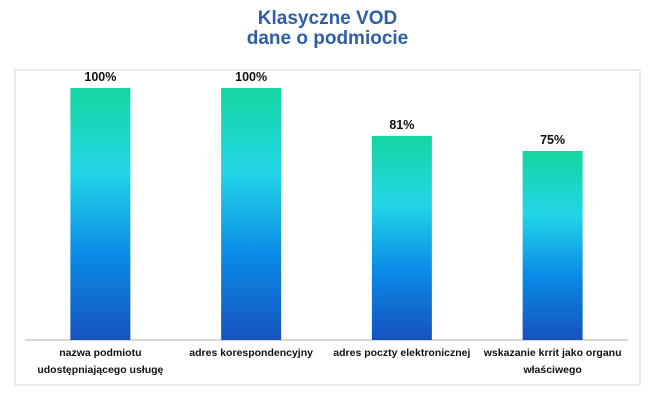 This screenshot has width=655, height=410. What do you see at coordinates (553, 140) in the screenshot?
I see `value-label: 75%` at bounding box center [553, 140].